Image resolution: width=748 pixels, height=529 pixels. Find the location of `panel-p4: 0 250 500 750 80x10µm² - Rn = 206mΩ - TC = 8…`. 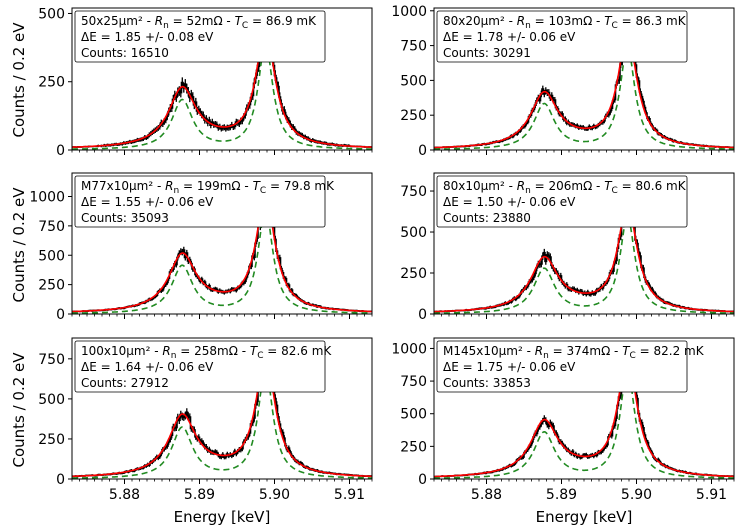

panel-p4: 0 250 500 750 80x10µm² - Rn = 206mΩ - TC = 8… is located at coordinates (567, 247).